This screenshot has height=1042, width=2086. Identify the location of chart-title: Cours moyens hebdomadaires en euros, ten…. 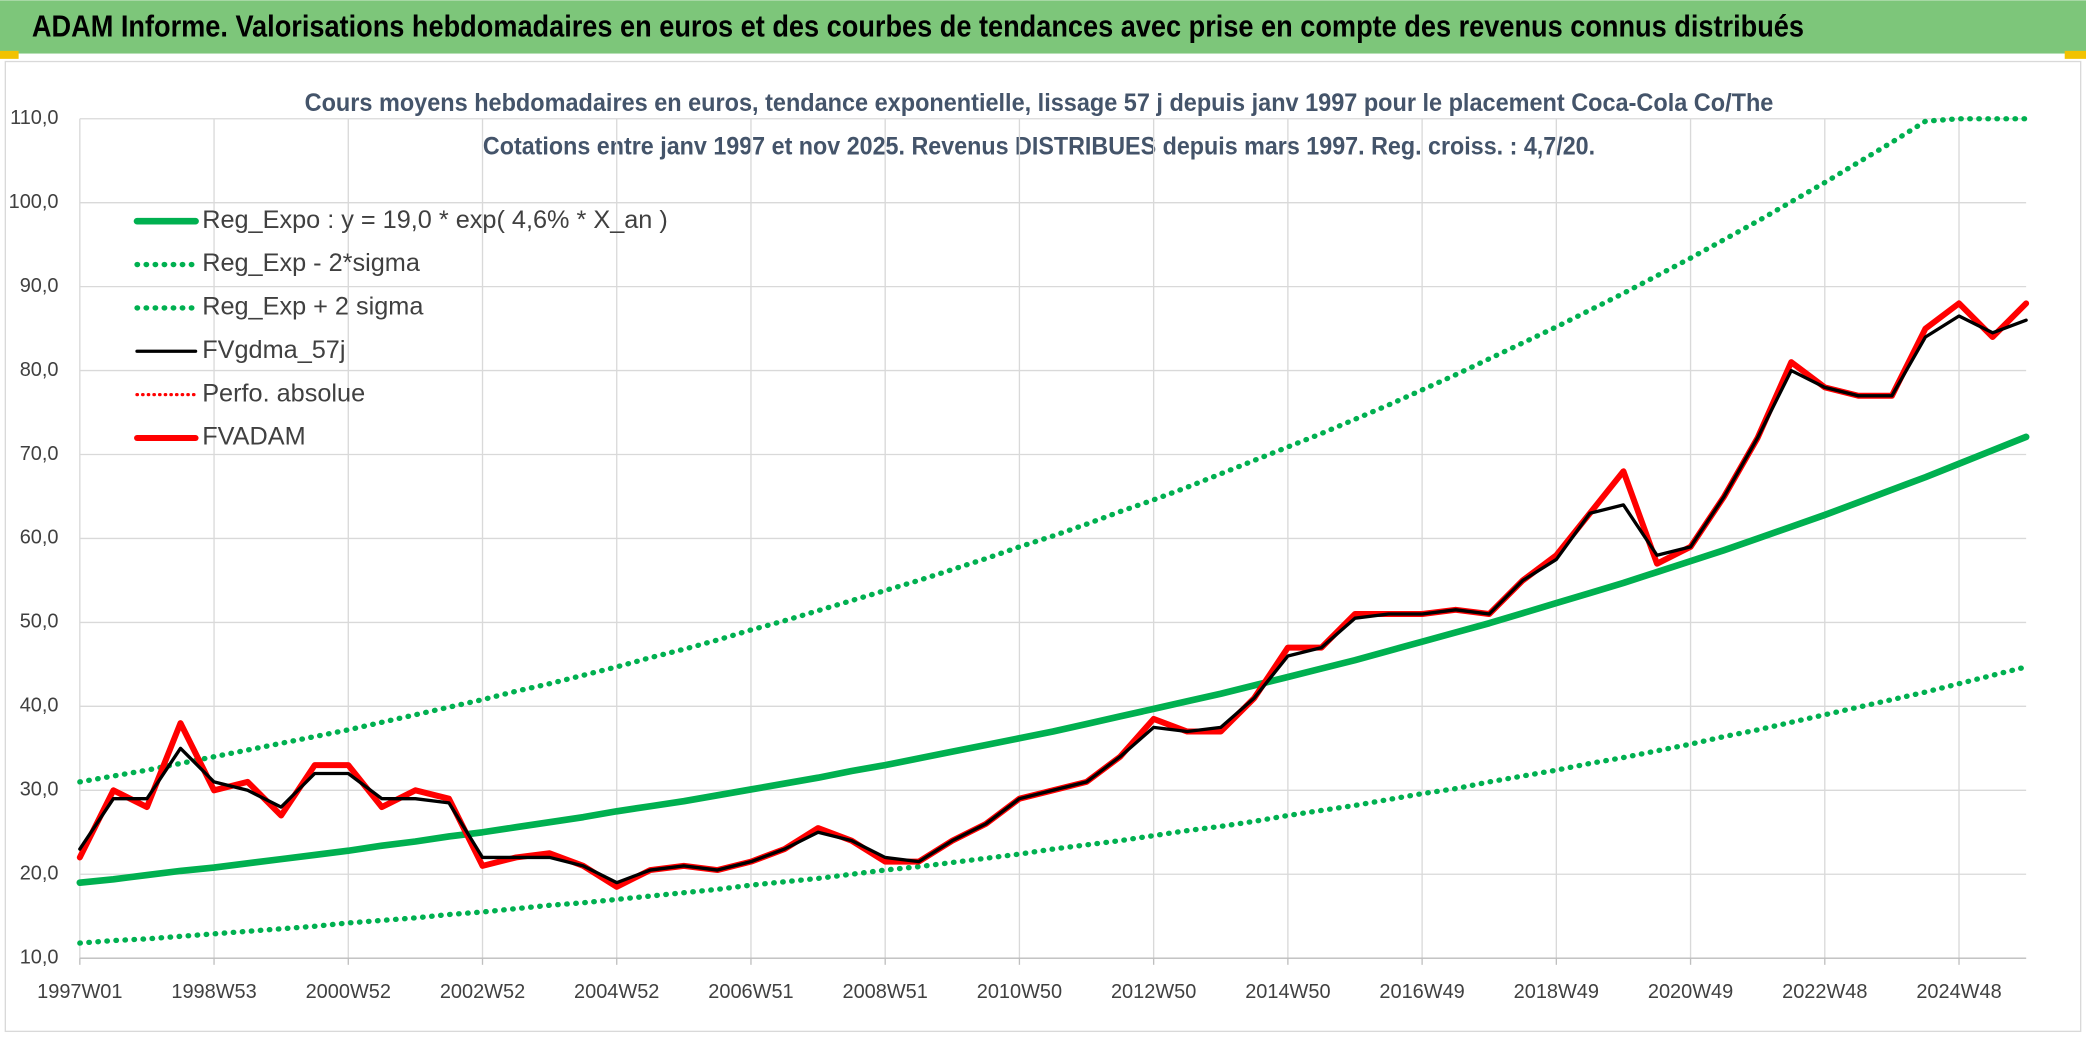
(1039, 103).